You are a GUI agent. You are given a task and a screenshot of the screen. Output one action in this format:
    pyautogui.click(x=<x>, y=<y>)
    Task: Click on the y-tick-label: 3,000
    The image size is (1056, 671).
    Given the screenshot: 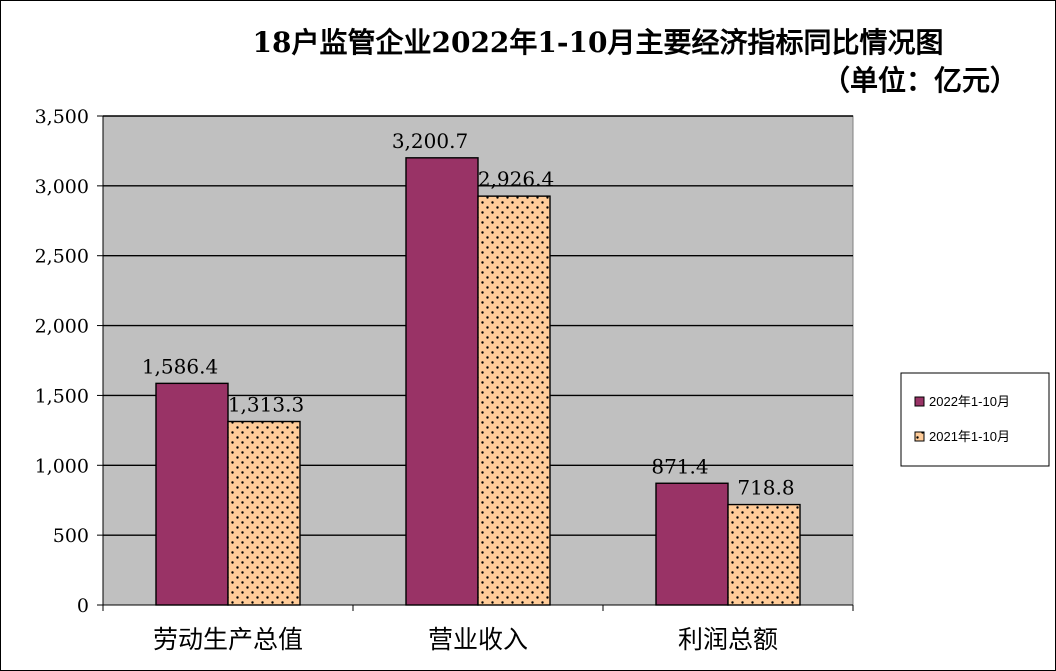 What is the action you would take?
    pyautogui.click(x=62, y=187)
    